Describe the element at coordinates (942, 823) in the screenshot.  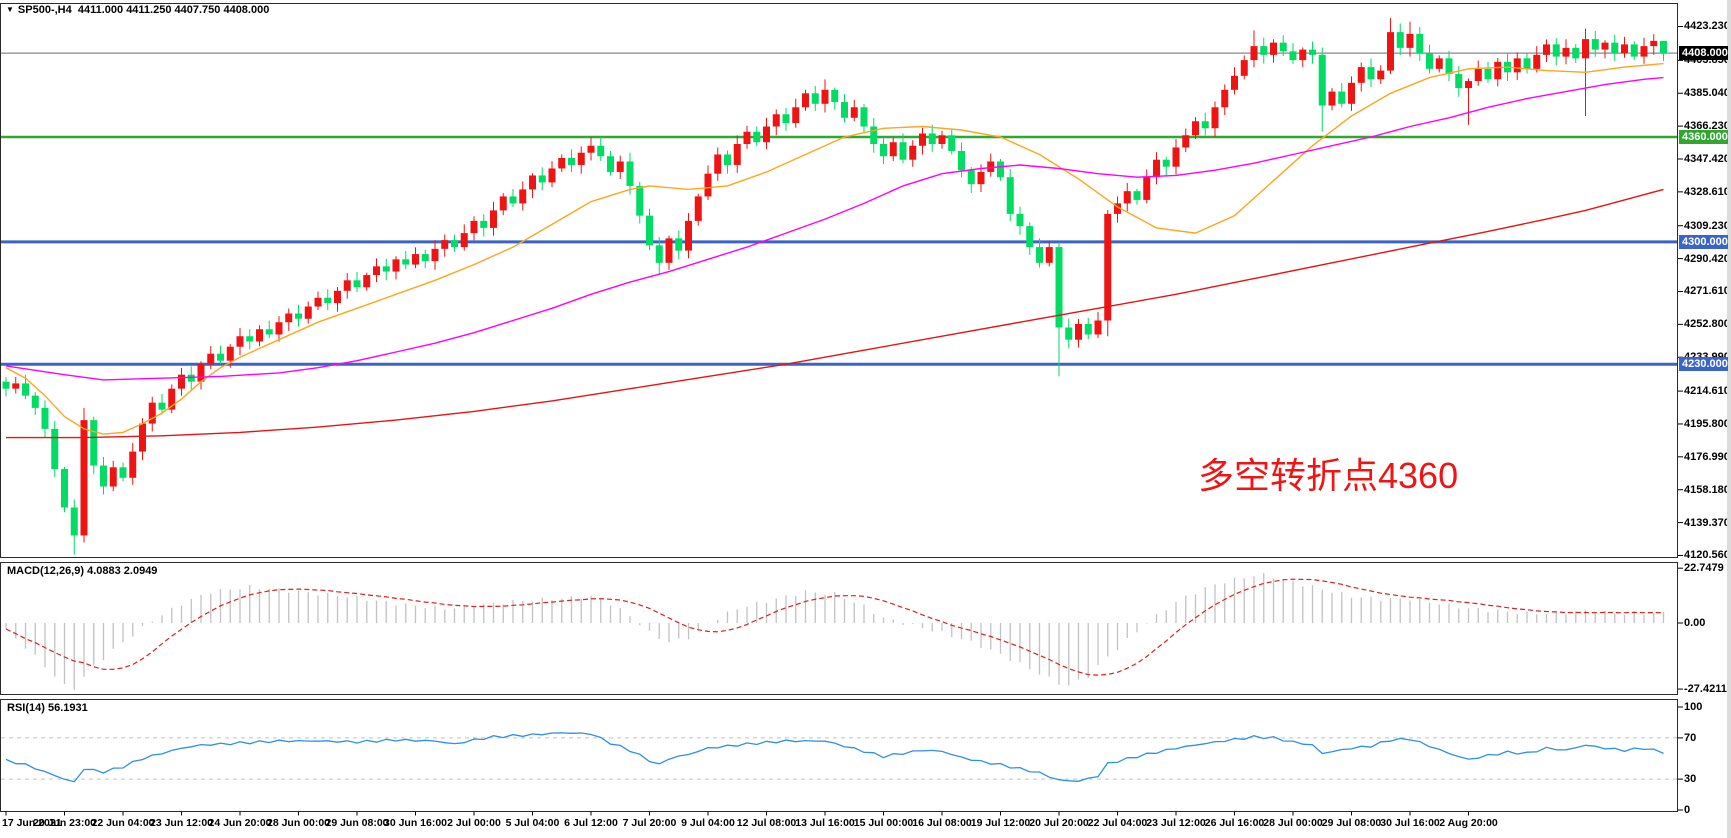
I see `time-axis-label: 16 Jul 08:00` at that location.